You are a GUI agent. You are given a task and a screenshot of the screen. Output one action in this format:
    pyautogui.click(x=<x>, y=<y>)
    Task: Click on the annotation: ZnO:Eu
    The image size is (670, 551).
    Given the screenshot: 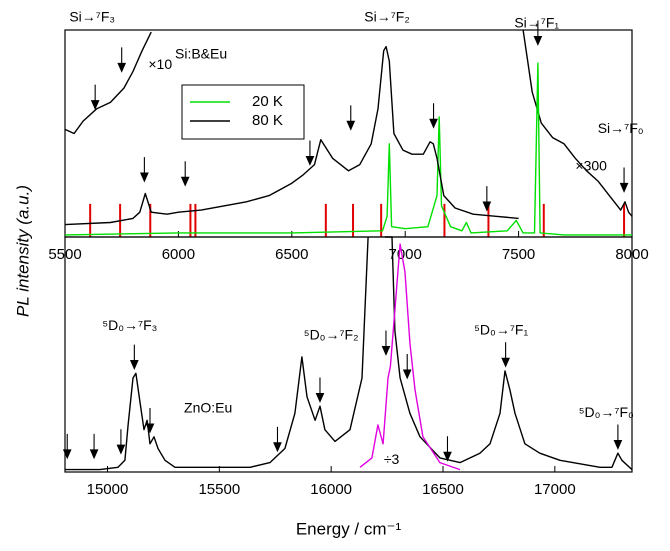 What is the action you would take?
    pyautogui.click(x=208, y=407)
    